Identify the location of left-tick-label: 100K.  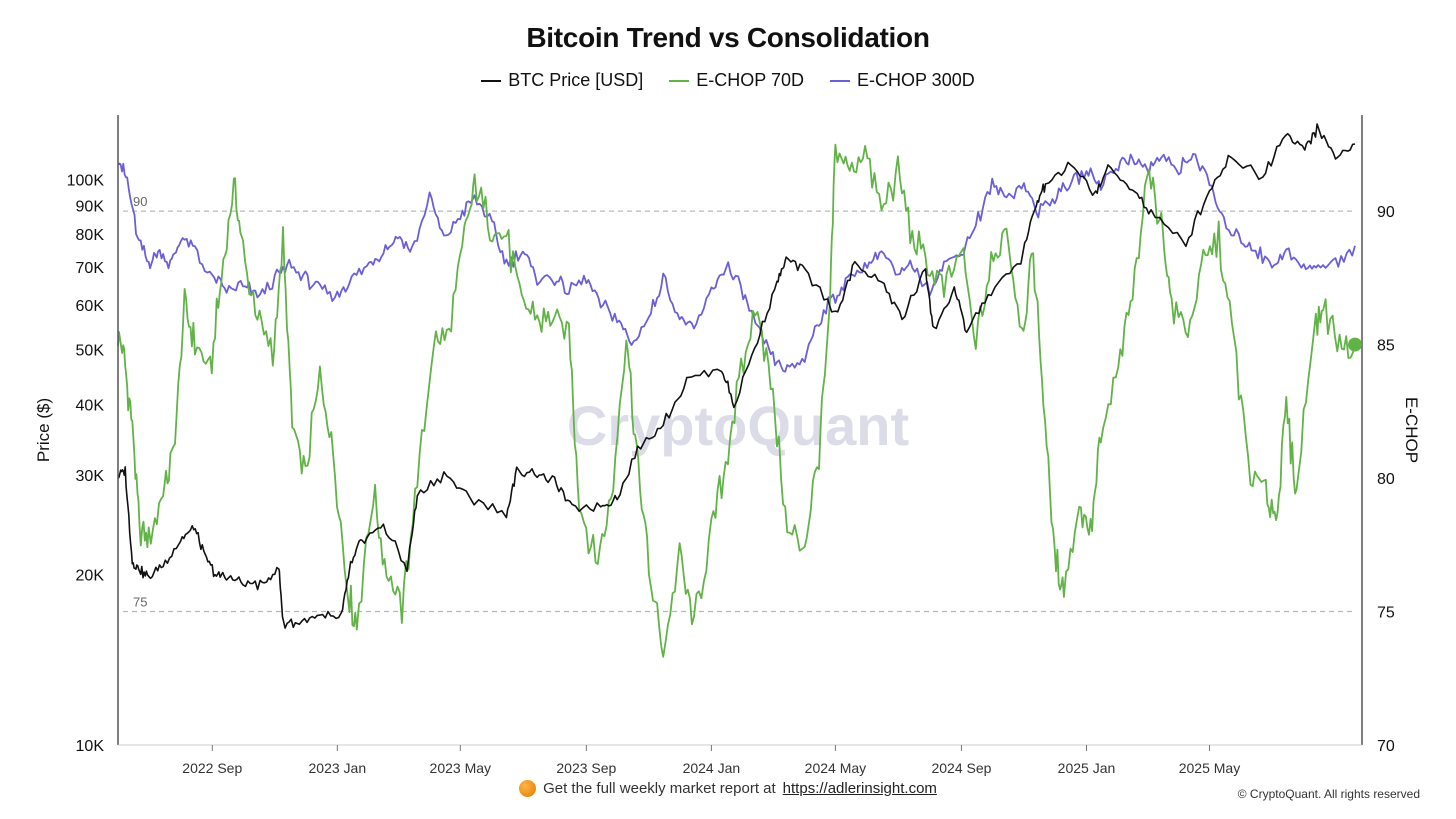
(86, 180).